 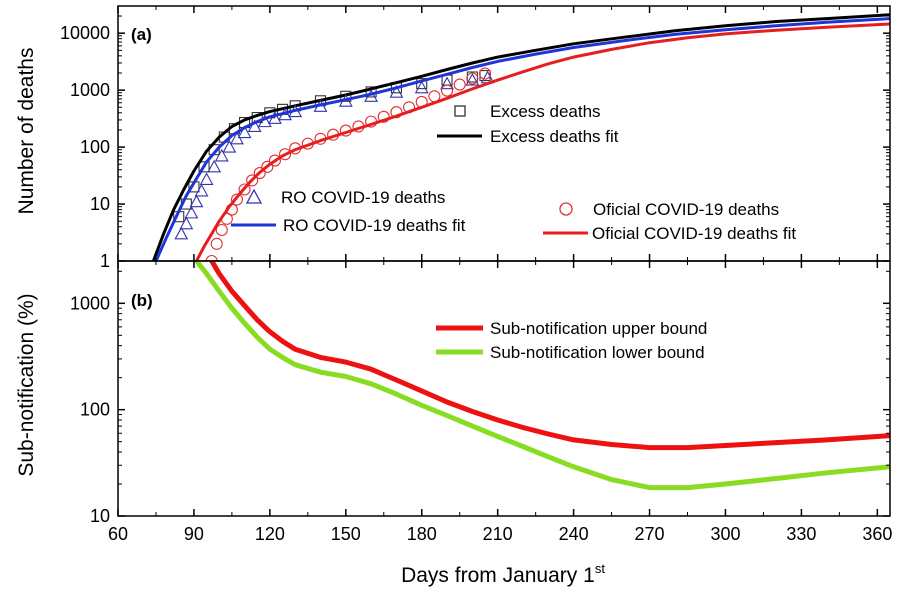 What do you see at coordinates (650, 534) in the screenshot?
I see `x-tick-label: 270` at bounding box center [650, 534].